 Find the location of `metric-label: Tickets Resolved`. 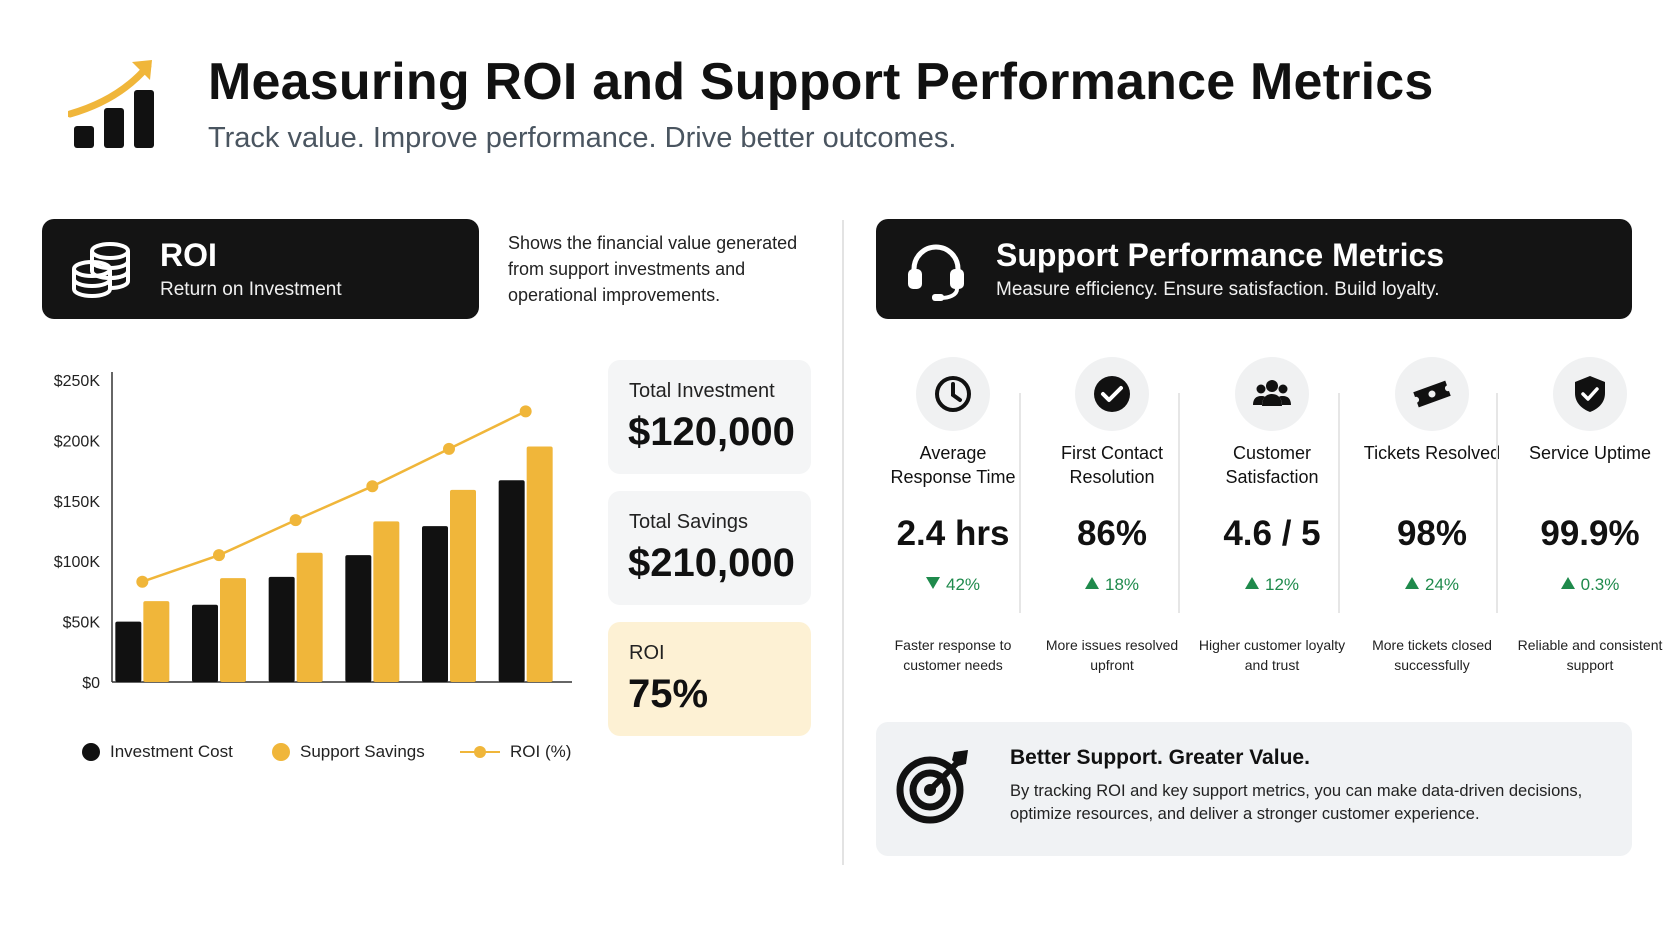

metric-label: Tickets Resolved is located at coordinates (1432, 453).